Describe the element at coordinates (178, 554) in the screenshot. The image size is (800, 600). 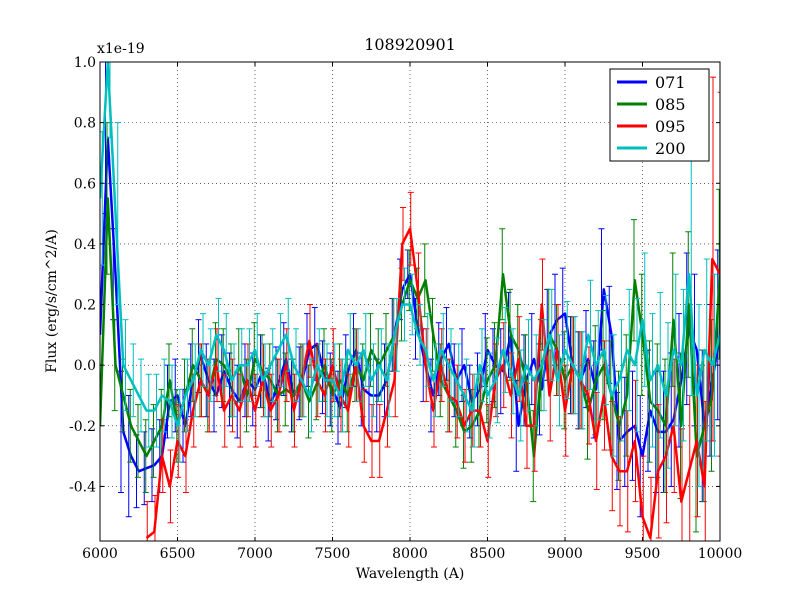
I see `x-tick-label: 6500` at that location.